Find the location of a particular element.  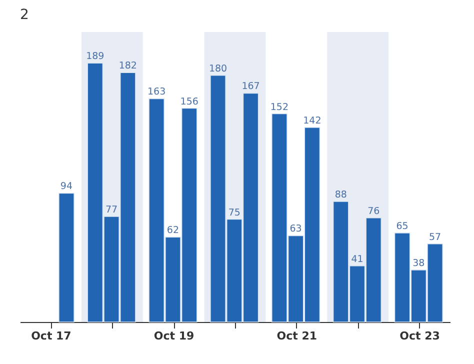

data-label: 62 is located at coordinates (173, 230).